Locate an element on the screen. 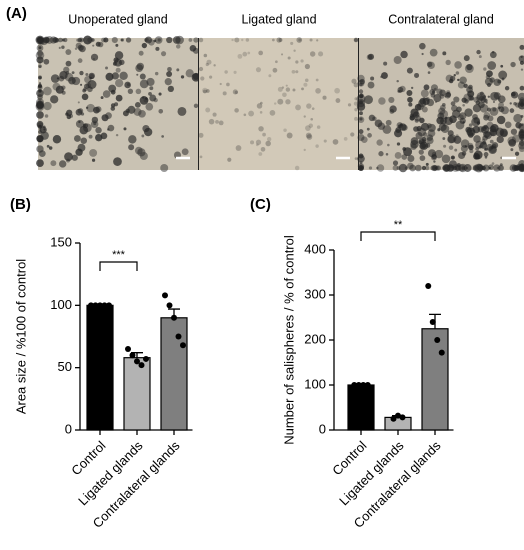 Image resolution: width=524 pixels, height=550 pixels. y-tick-label: 150 is located at coordinates (61, 241).